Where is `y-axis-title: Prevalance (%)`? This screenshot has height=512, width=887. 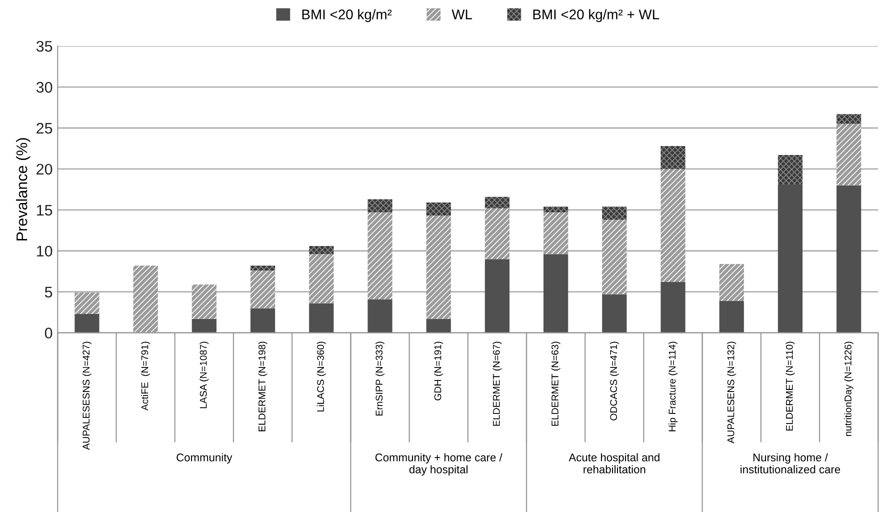
y-axis-title: Prevalance (%) is located at coordinates (23, 189).